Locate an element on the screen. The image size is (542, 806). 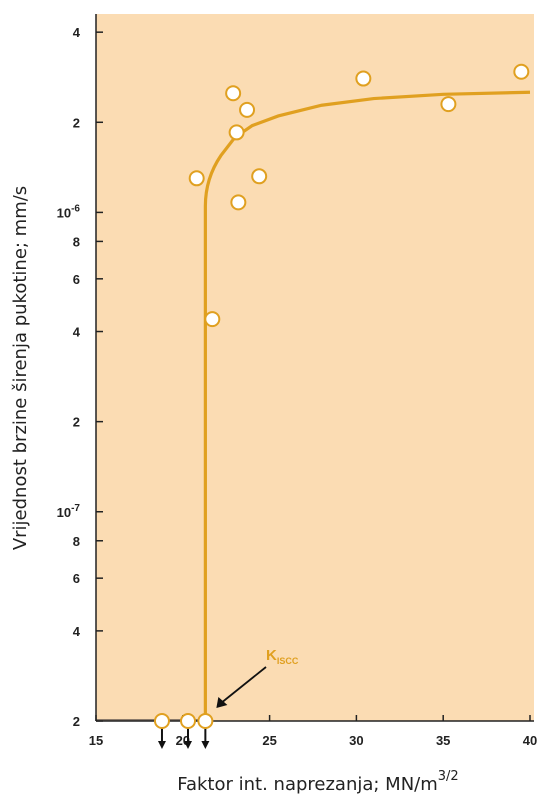
x-axis-title: Faktor int. naprezanja; MN/m3/2 is located at coordinates (317, 782).